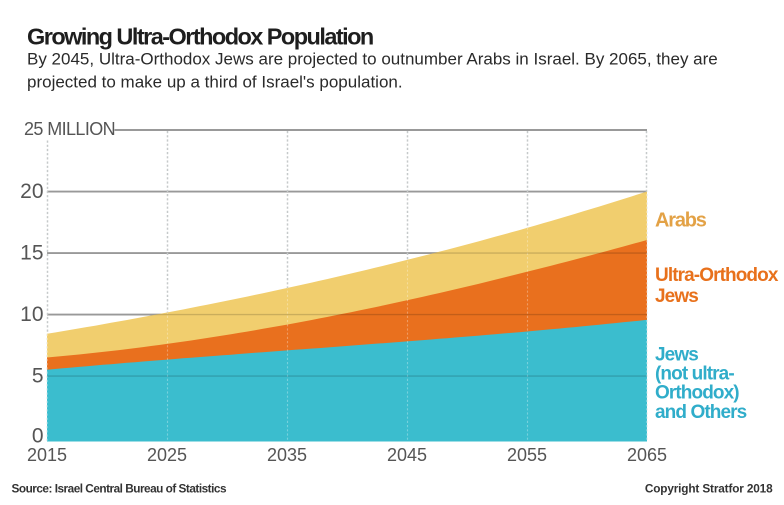 This screenshot has height=505, width=784. Describe the element at coordinates (47, 455) in the screenshot. I see `svg-text: 2015` at that location.